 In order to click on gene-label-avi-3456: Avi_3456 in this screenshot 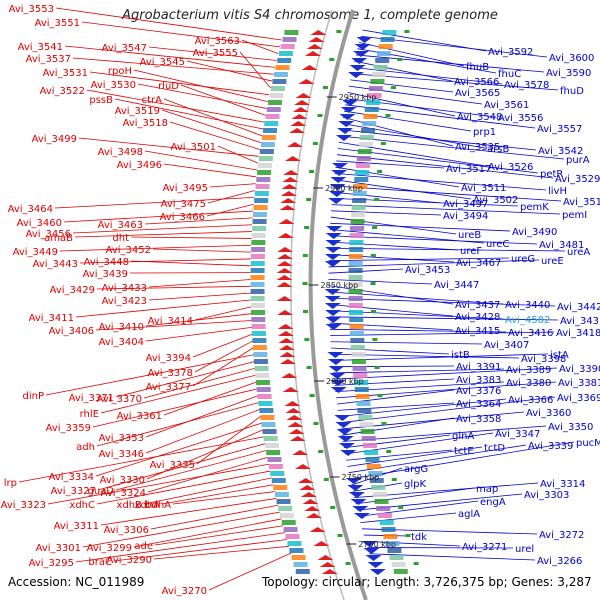, I will do `click(48, 234)`.